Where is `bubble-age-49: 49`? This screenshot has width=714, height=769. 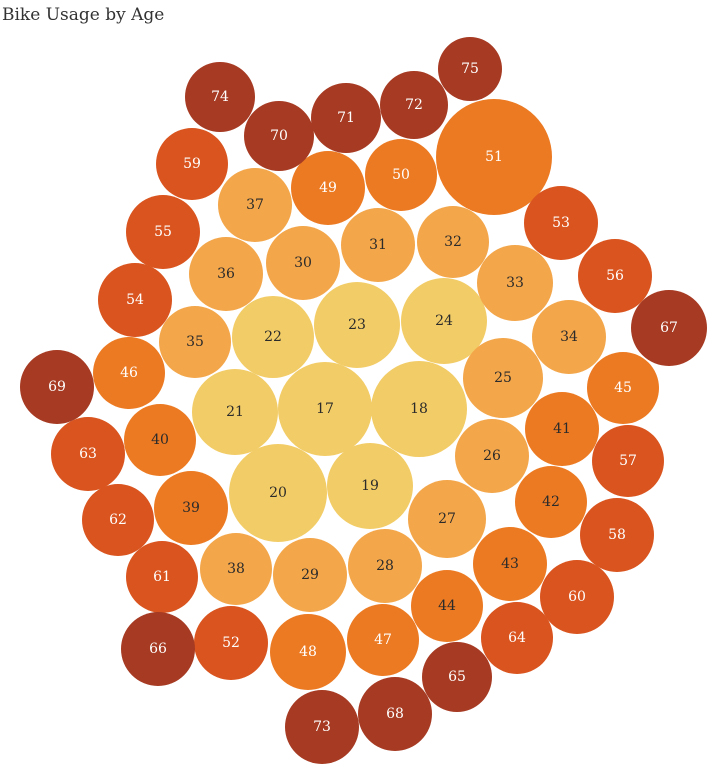 bubble-age-49: 49 is located at coordinates (328, 188).